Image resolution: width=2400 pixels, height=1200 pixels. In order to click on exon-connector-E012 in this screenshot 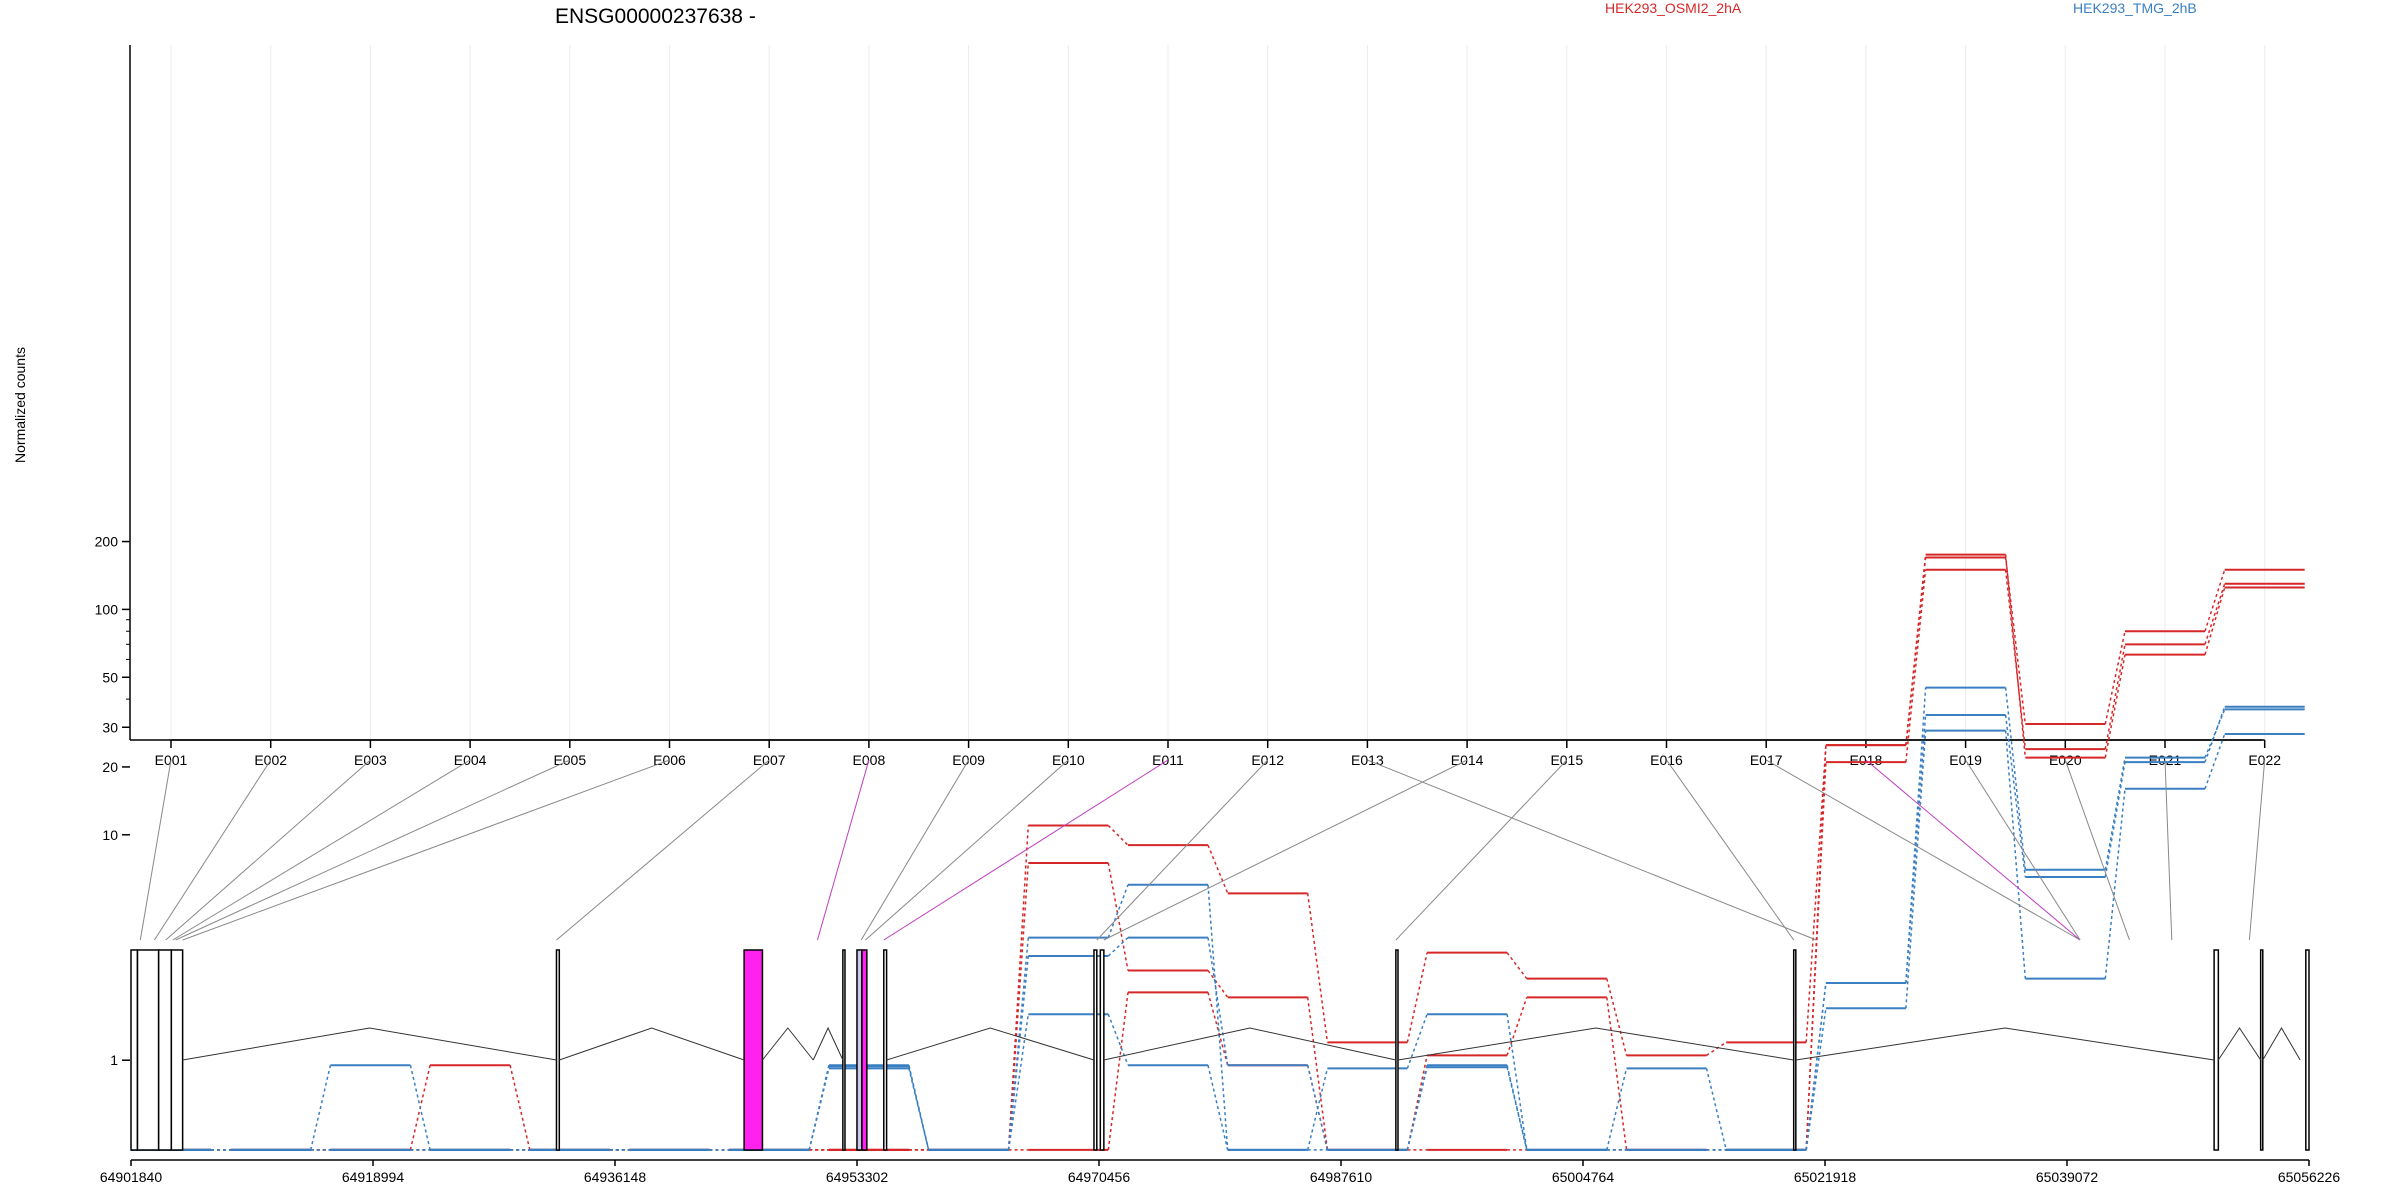, I will do `click(1182, 850)`.